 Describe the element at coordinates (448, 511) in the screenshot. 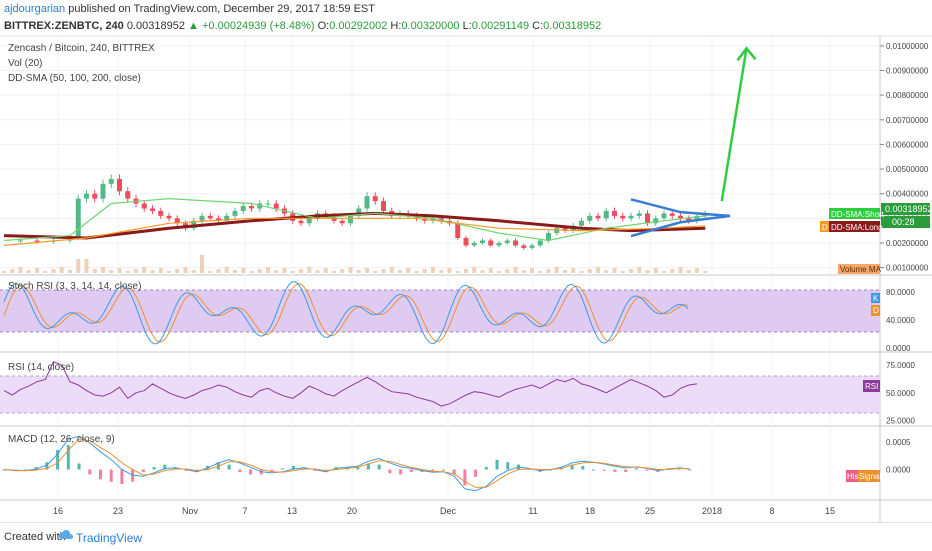

I see `x-tick-label: Dec` at that location.